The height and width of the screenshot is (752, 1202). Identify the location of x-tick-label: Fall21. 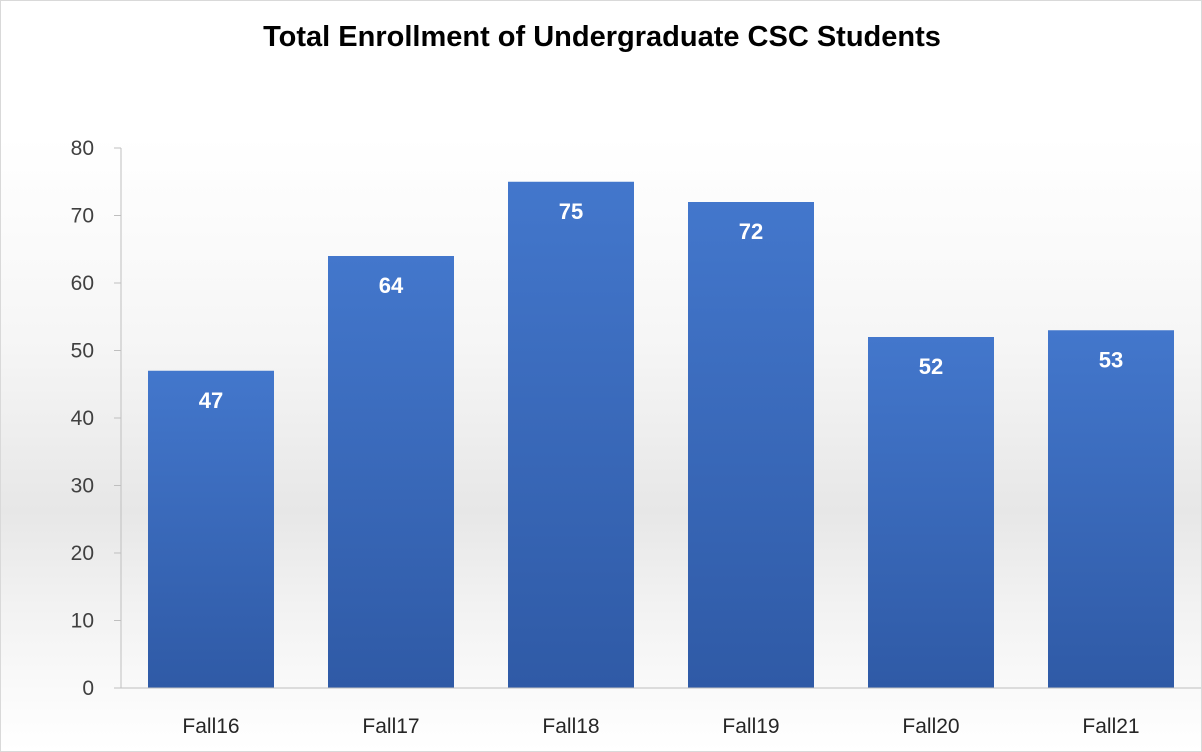
(1110, 726).